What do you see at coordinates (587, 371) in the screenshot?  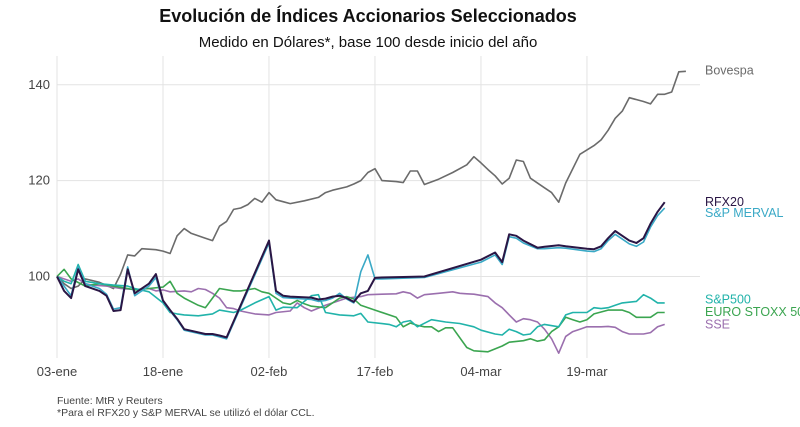 I see `x-tick-label: 19-mar` at bounding box center [587, 371].